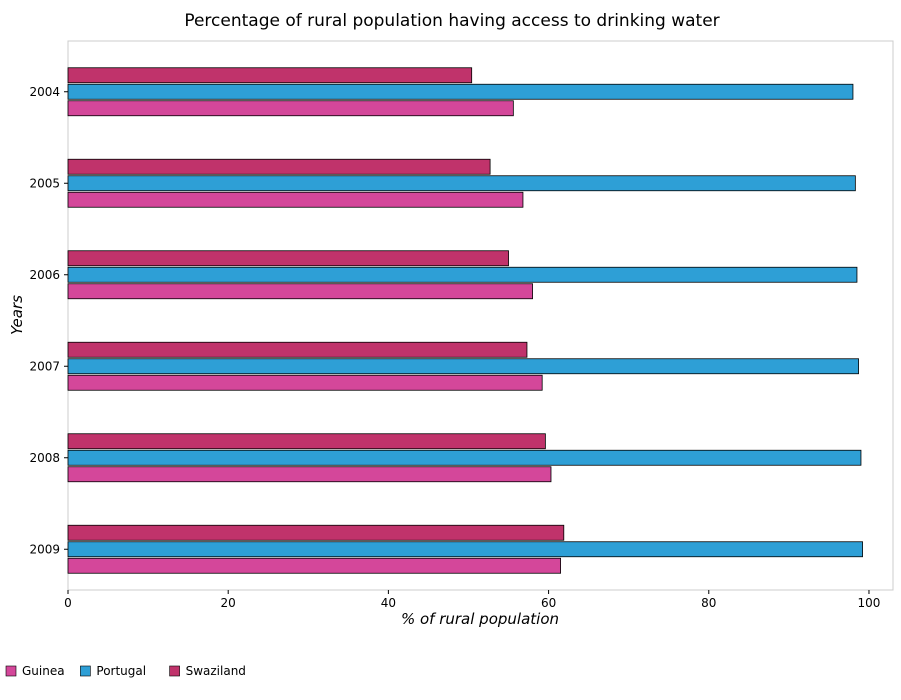 This screenshot has height=700, width=901. Describe the element at coordinates (480, 619) in the screenshot. I see `x-axis-label: % of rural population` at that location.